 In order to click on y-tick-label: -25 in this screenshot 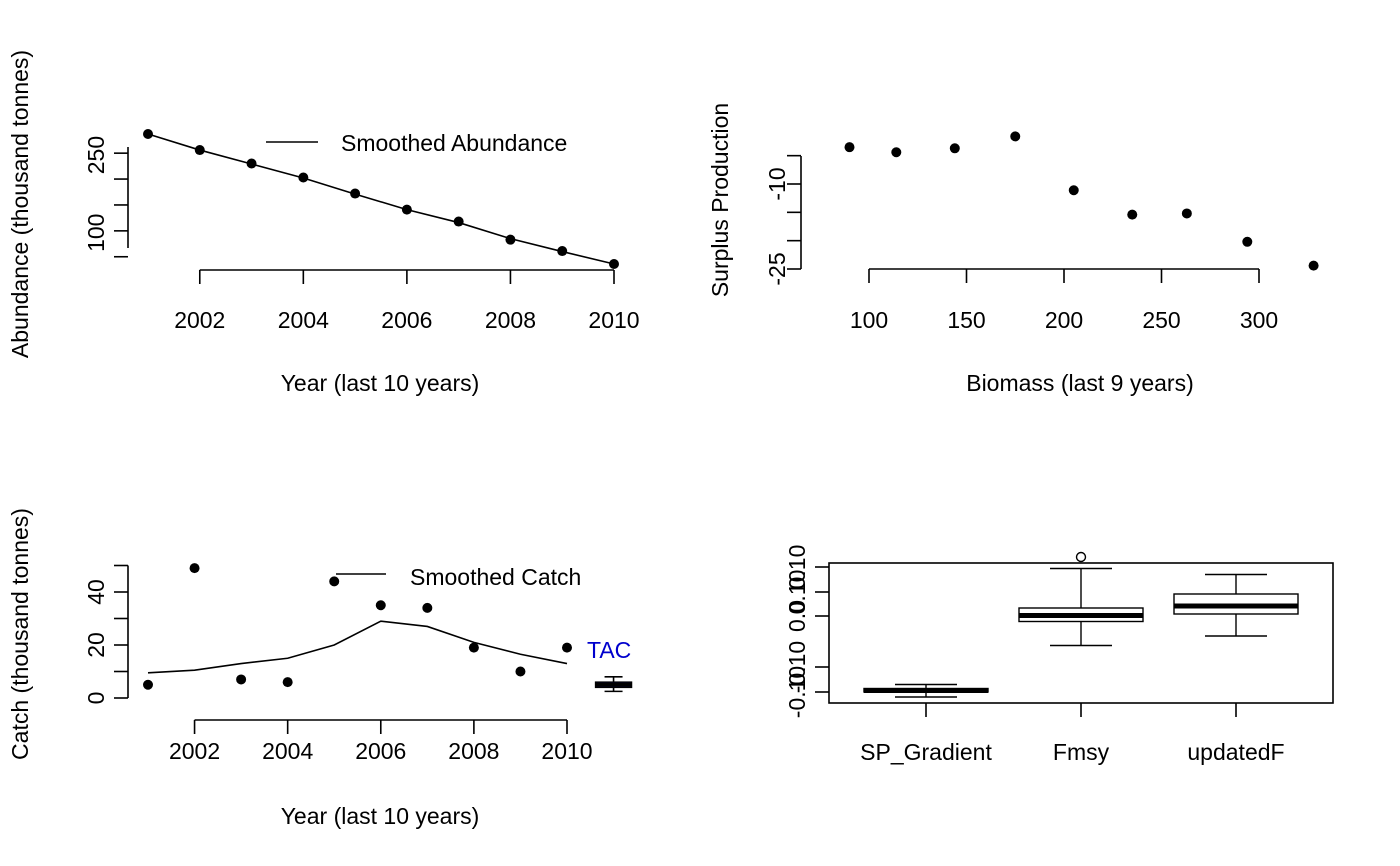, I will do `click(777, 268)`.